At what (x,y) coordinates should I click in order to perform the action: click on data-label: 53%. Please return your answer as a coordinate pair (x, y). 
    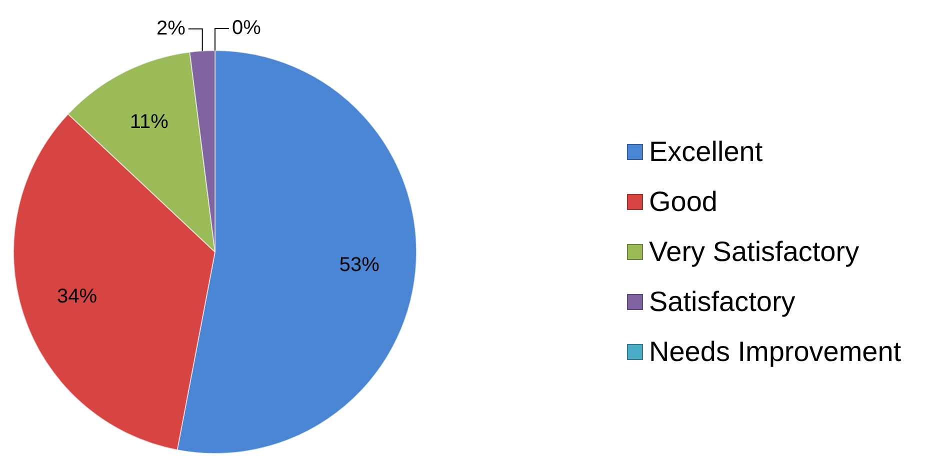
    Looking at the image, I should click on (359, 265).